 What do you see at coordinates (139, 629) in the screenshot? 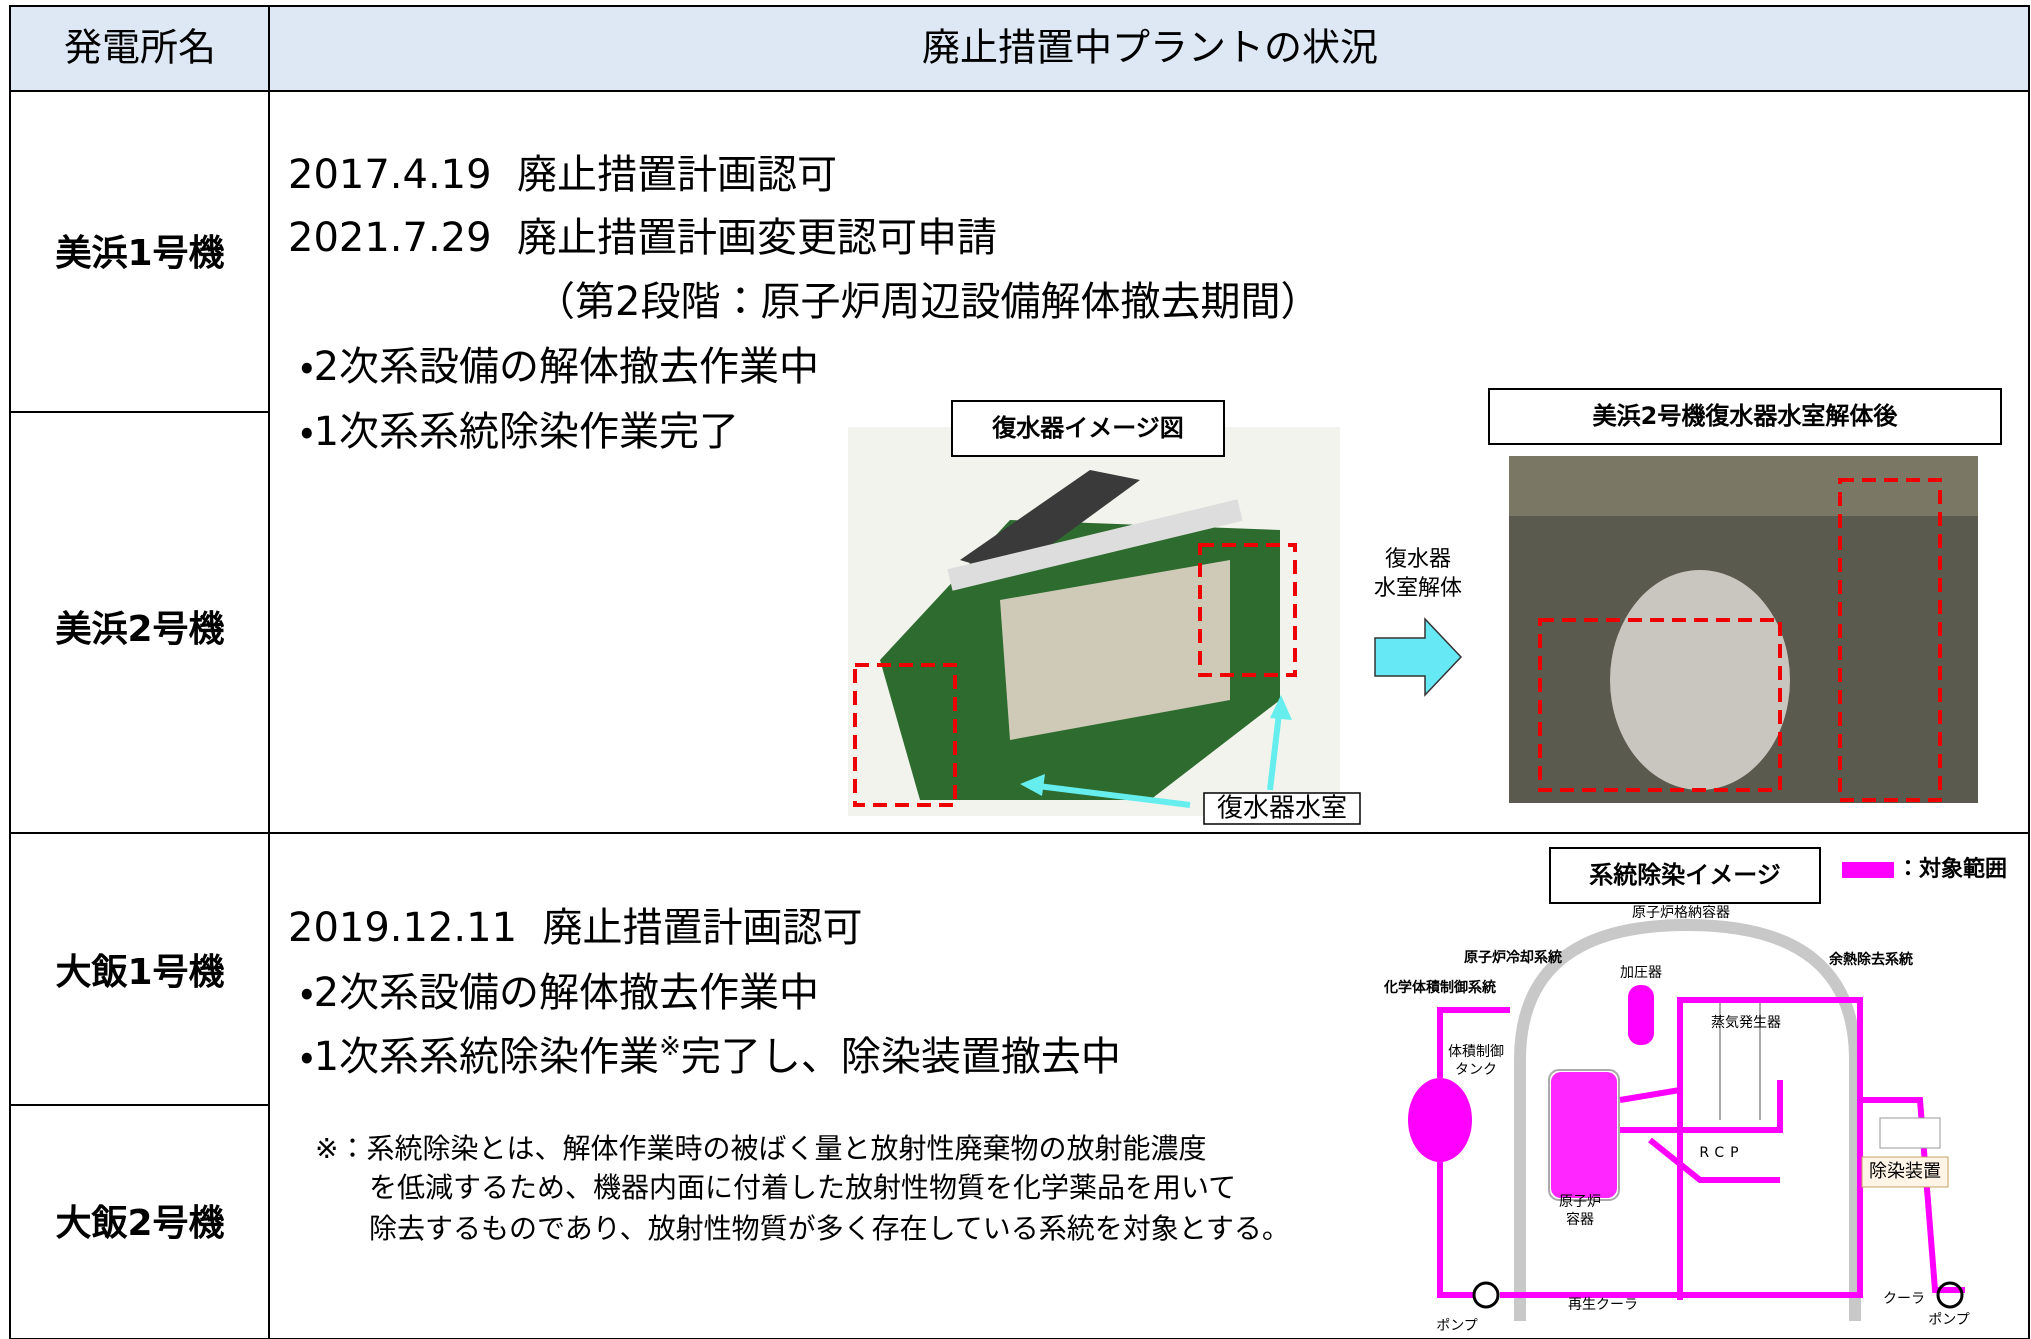
I see `plant-name: 美浜2号機` at bounding box center [139, 629].